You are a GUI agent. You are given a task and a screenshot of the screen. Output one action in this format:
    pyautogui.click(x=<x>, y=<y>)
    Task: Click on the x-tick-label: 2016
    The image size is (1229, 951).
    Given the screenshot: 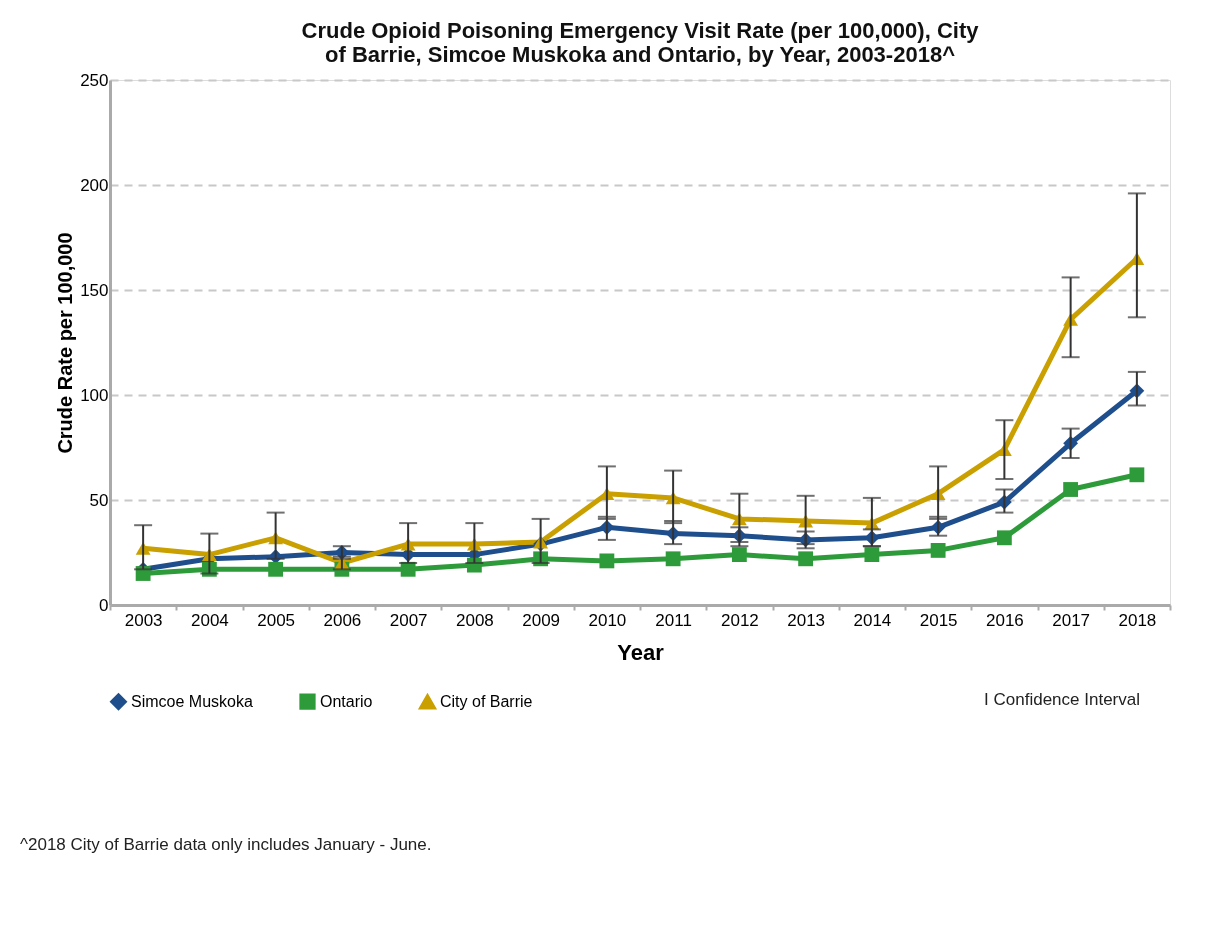 What is the action you would take?
    pyautogui.click(x=1004, y=620)
    